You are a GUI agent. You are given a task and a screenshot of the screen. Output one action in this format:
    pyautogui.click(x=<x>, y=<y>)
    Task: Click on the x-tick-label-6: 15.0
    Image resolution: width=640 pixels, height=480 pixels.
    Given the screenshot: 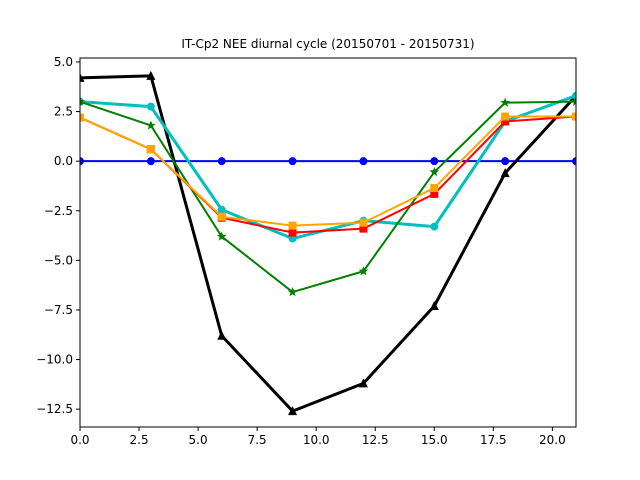 What is the action you would take?
    pyautogui.click(x=434, y=440)
    